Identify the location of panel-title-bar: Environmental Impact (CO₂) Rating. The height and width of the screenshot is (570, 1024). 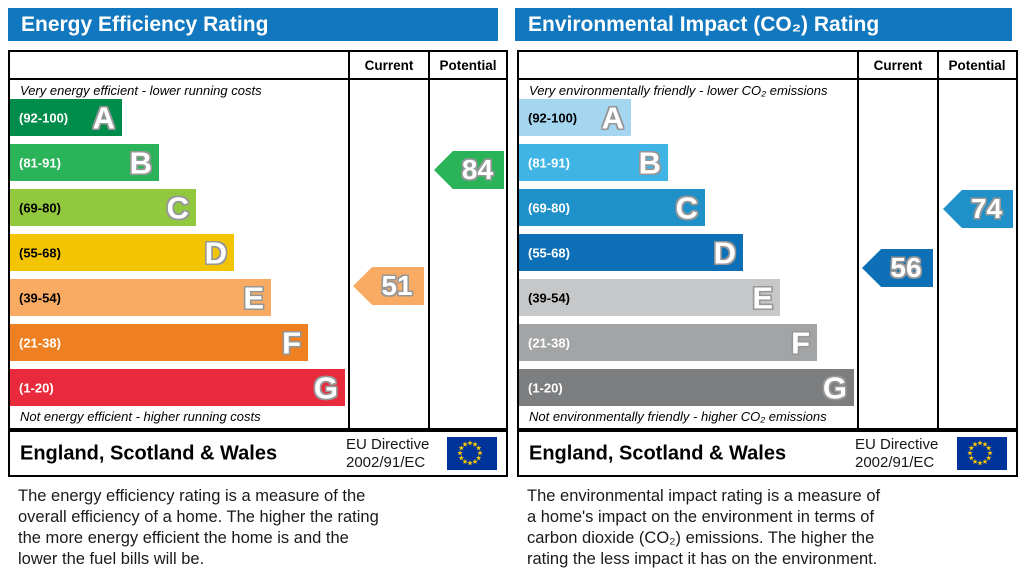
(763, 24).